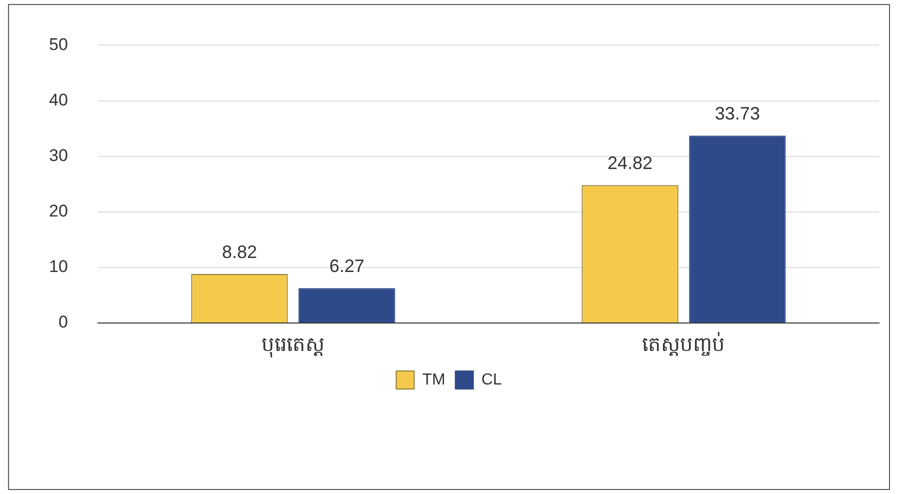  I want to click on y-tick-label: 20, so click(58, 211).